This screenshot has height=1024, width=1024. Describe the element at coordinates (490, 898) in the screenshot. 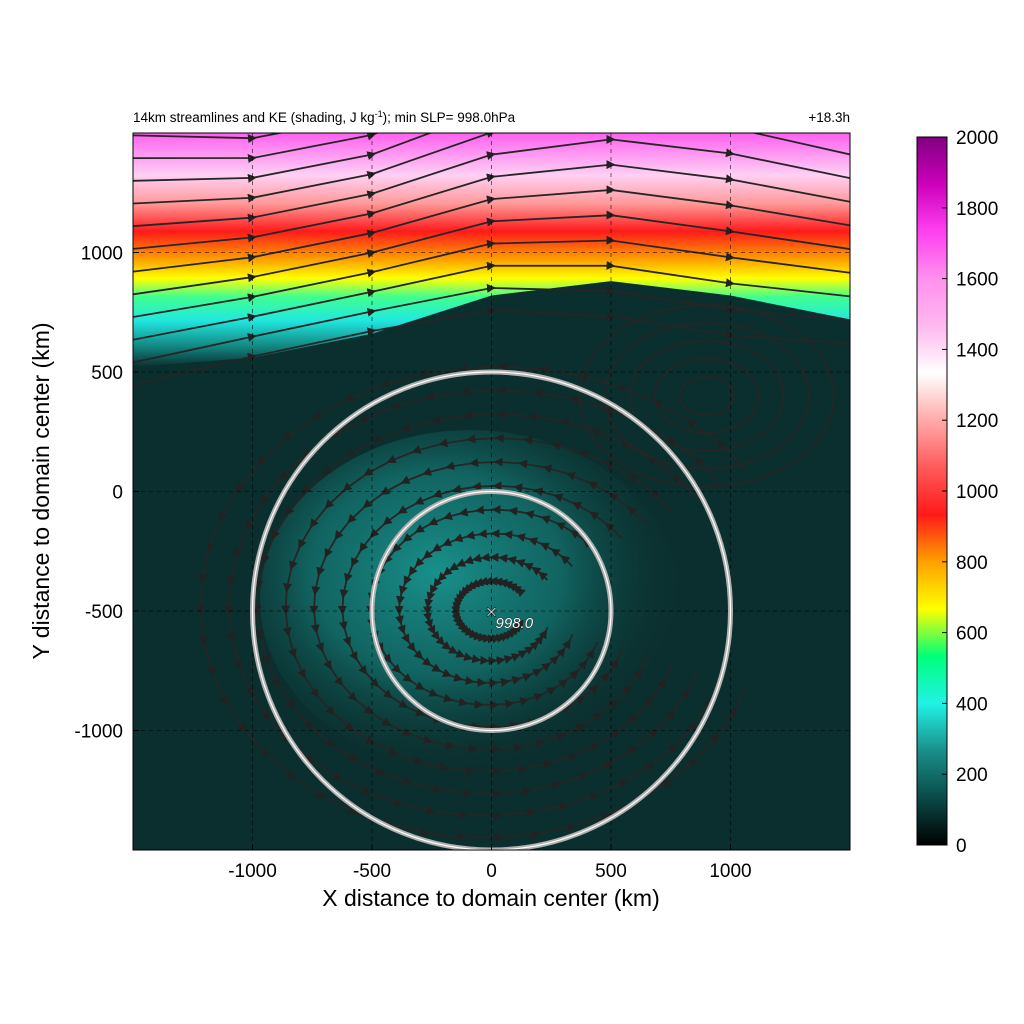

I see `x-axis-label: X distance to domain center (km)` at that location.